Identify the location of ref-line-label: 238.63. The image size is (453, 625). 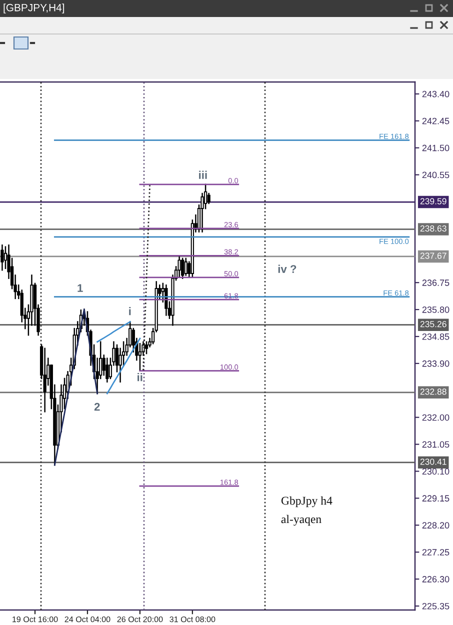
(433, 228).